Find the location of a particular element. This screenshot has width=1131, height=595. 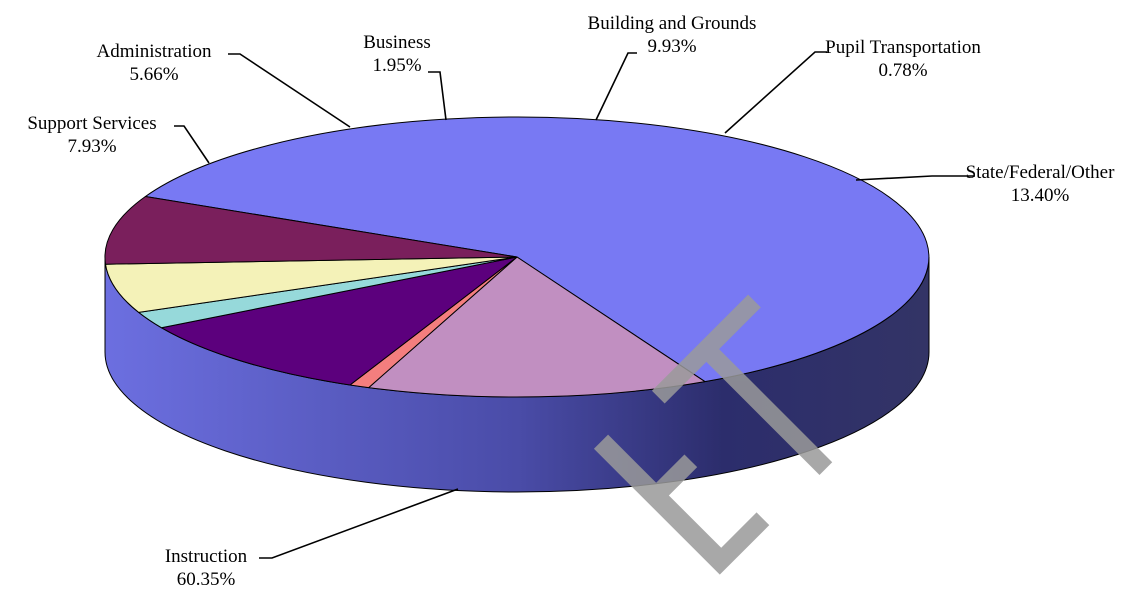

label-business-name: Business is located at coordinates (397, 42).